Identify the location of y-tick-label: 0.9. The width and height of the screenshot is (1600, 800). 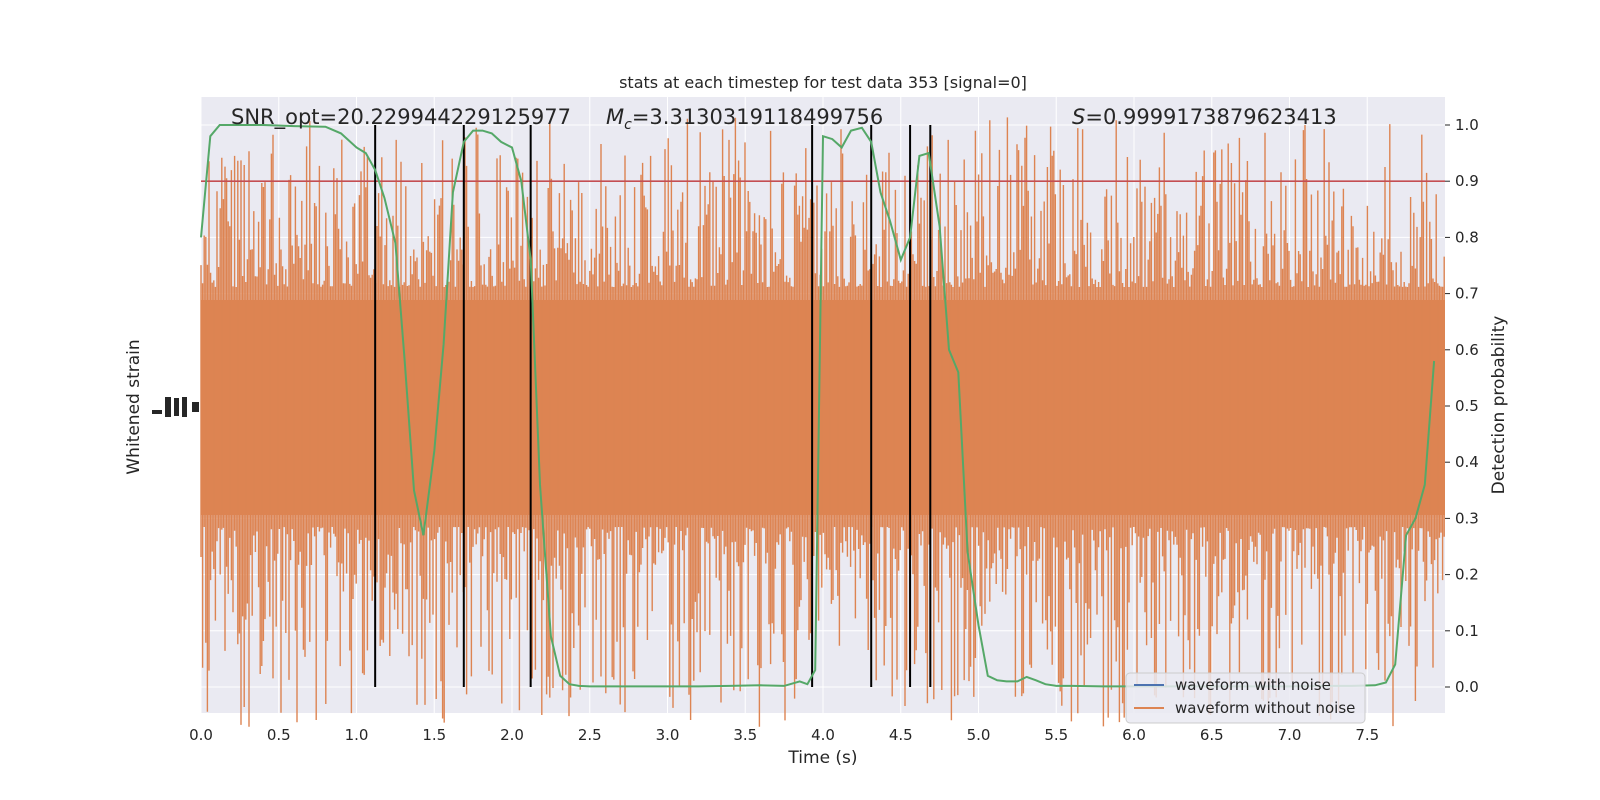
(1467, 181).